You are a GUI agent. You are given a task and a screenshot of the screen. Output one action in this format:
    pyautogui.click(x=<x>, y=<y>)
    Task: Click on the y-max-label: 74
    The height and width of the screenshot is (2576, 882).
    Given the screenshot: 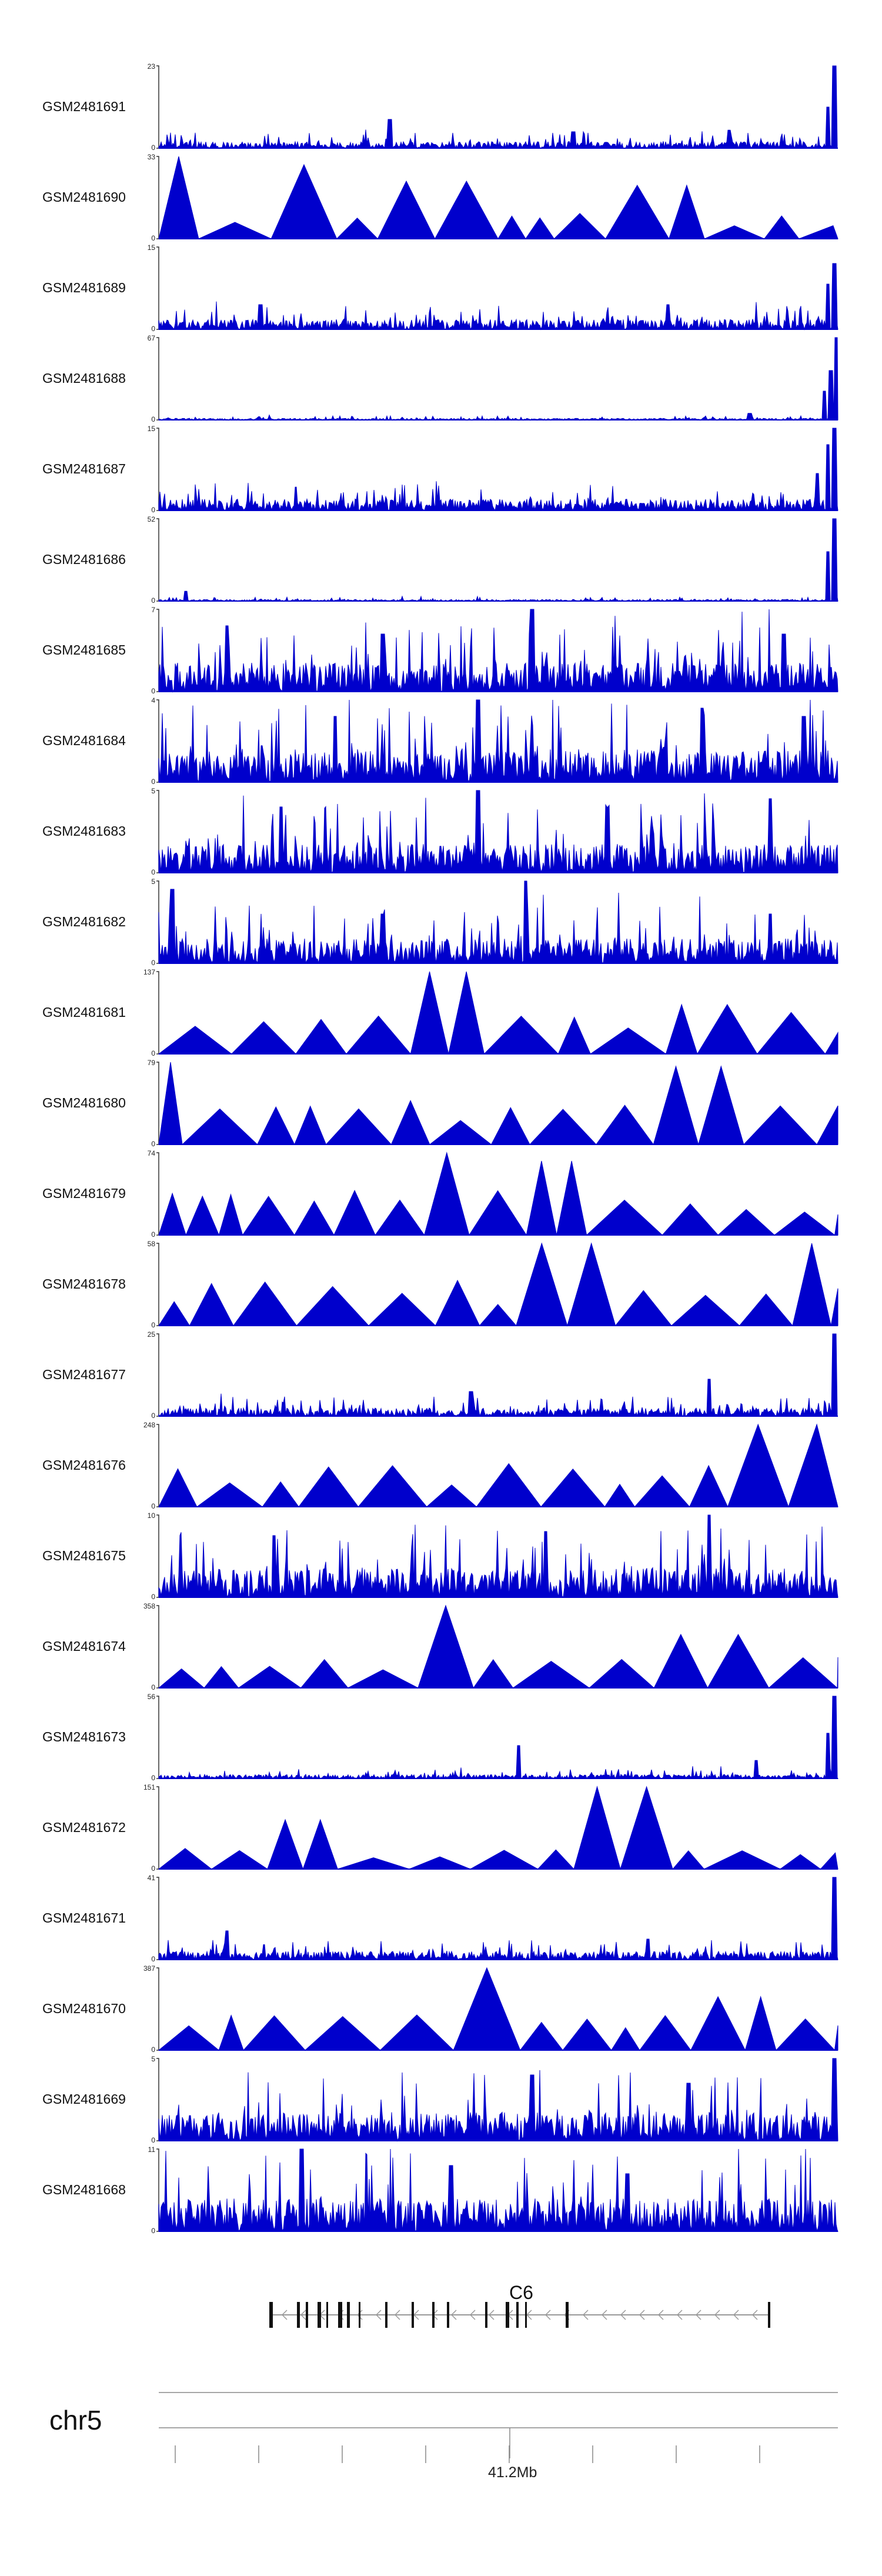 What is the action you would take?
    pyautogui.click(x=151, y=1153)
    